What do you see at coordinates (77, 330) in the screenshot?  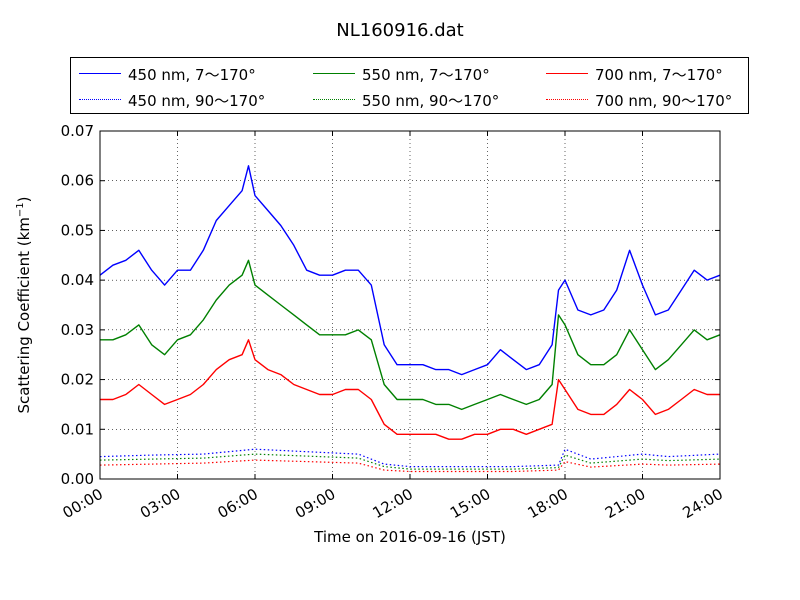 I see `y-tick-label: 0.03` at bounding box center [77, 330].